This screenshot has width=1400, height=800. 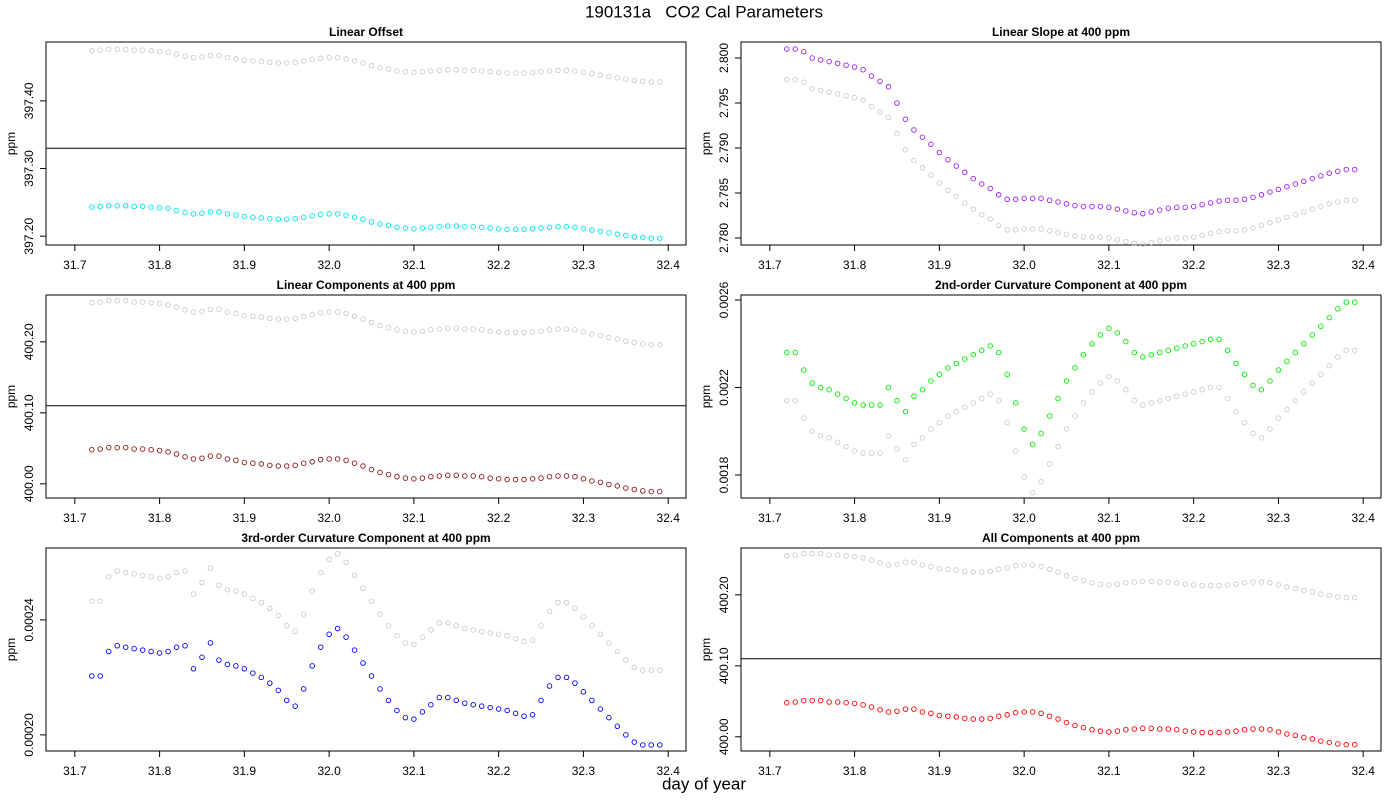 What do you see at coordinates (724, 665) in the screenshot?
I see `y-tick-label: 400.10` at bounding box center [724, 665].